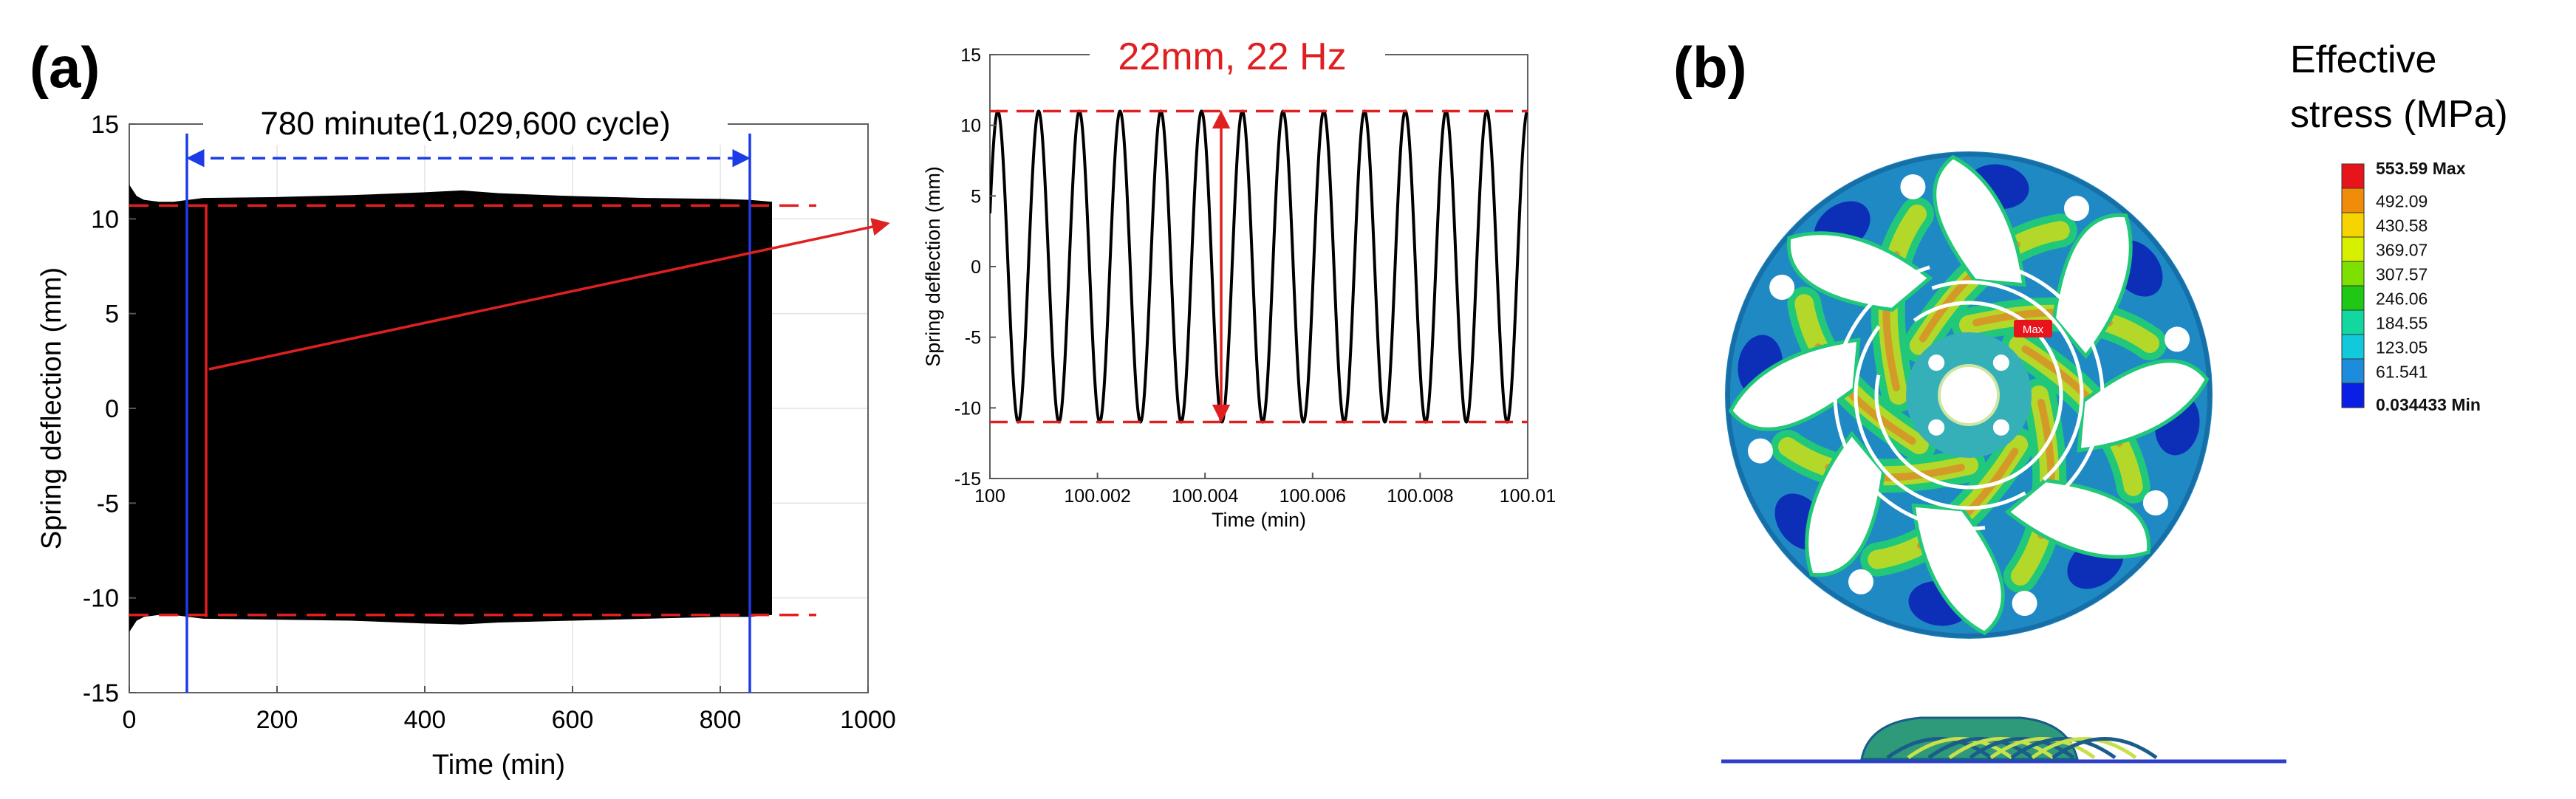  I want to click on spring-outer-ring, so click(1969, 395).